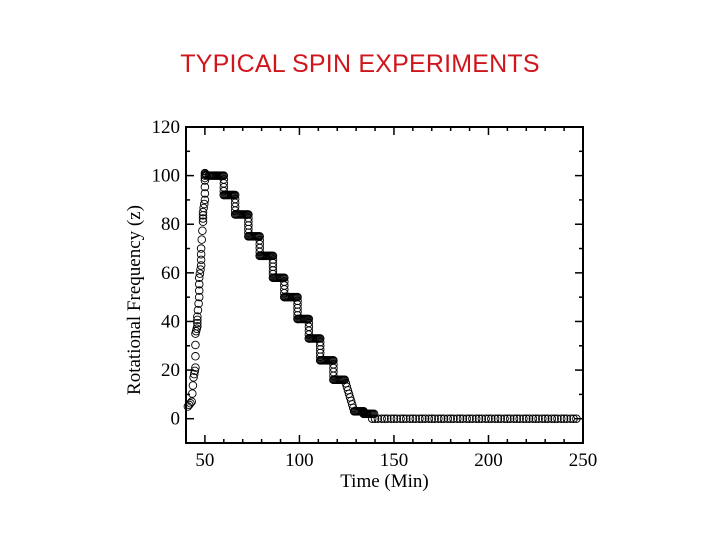  What do you see at coordinates (176, 419) in the screenshot?
I see `y-tick-label: 0` at bounding box center [176, 419].